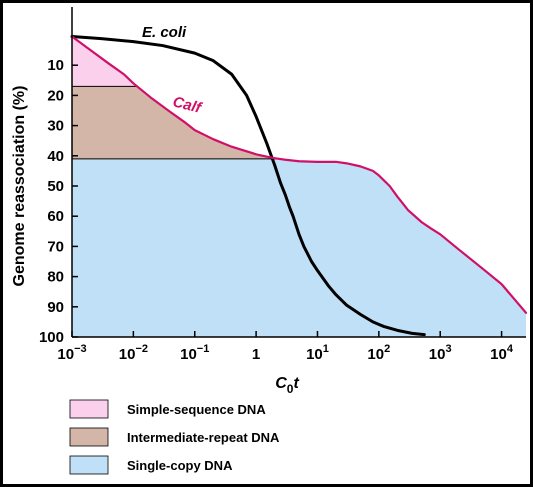  Describe the element at coordinates (203, 437) in the screenshot. I see `legend-label: Intermediate-repeat DNA` at that location.